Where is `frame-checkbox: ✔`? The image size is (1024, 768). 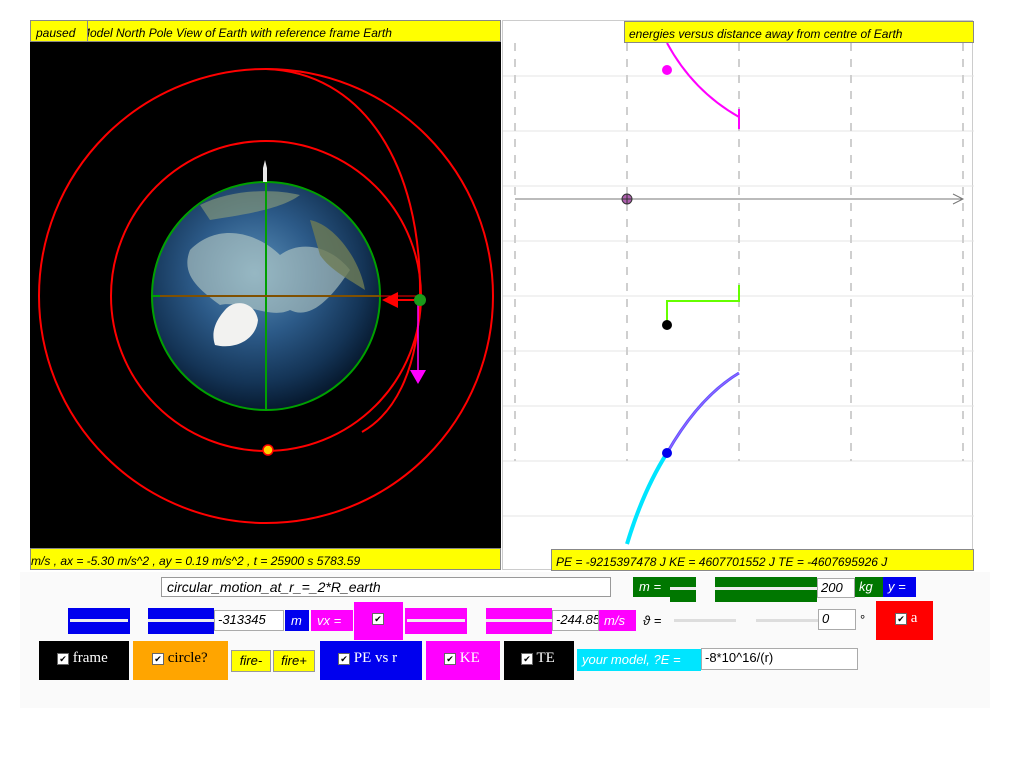 frame-checkbox: ✔ is located at coordinates (63, 658).